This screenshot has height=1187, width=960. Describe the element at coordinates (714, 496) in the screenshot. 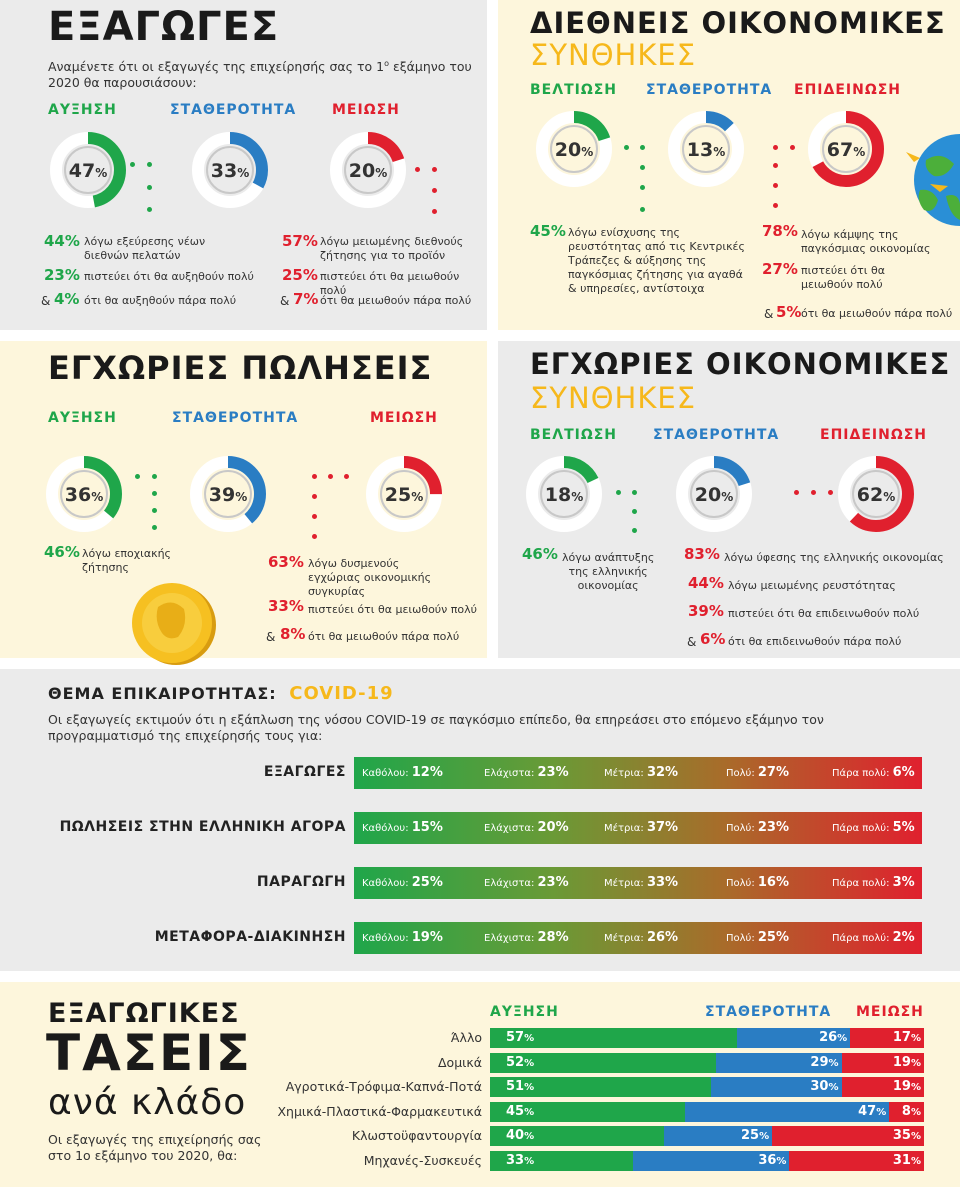

I see `domestic-econ-donut-stable: 20%` at that location.